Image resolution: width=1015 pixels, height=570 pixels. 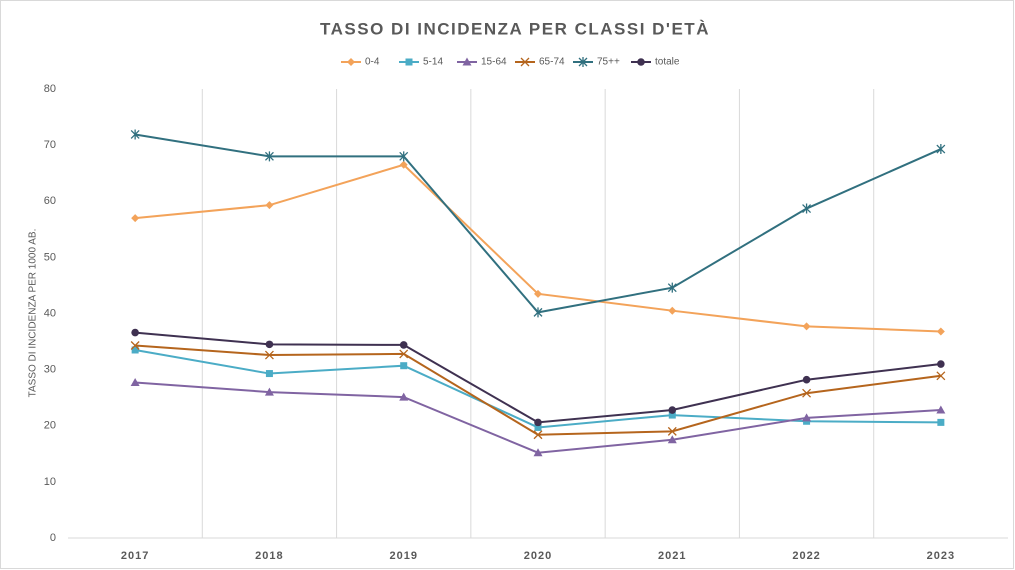 What do you see at coordinates (515, 28) in the screenshot?
I see `chart-title: TASSO DI INCIDENZA PER CLASSI D'ETÀ` at bounding box center [515, 28].